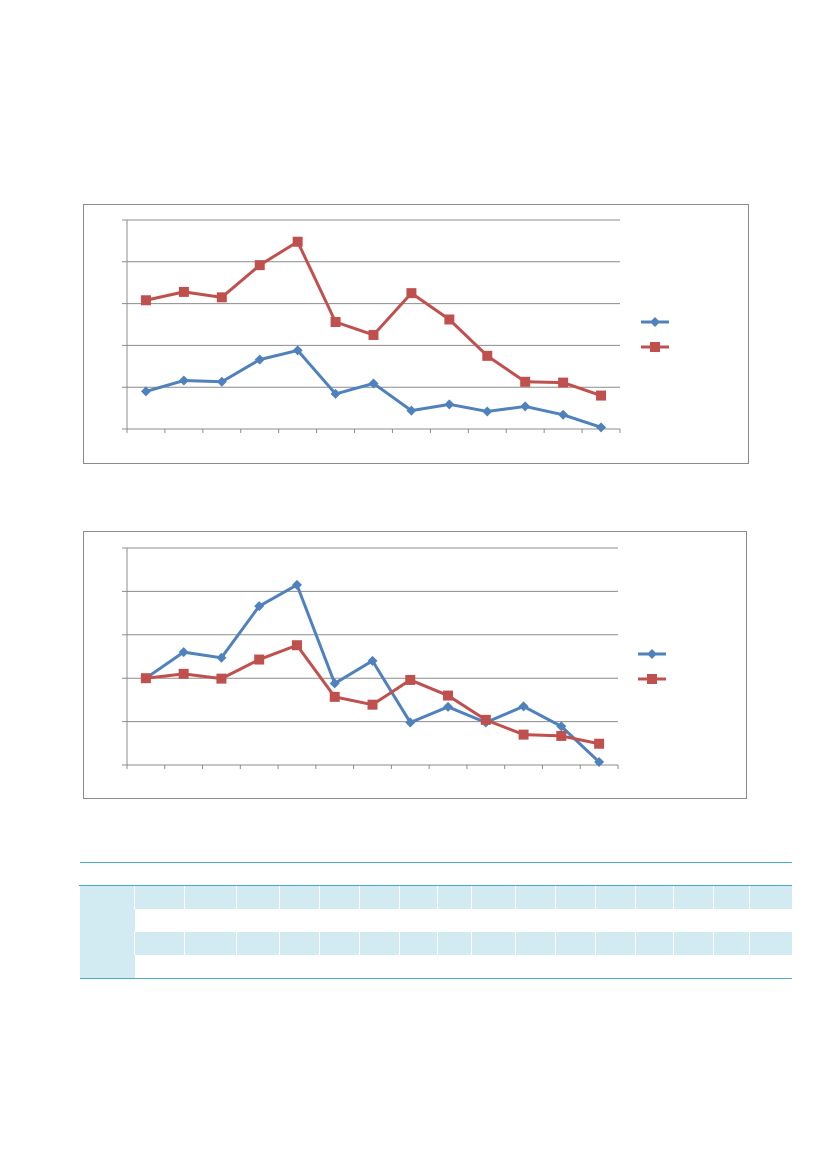 The image size is (827, 1169). I want to click on data-table-wrap, so click(435, 920).